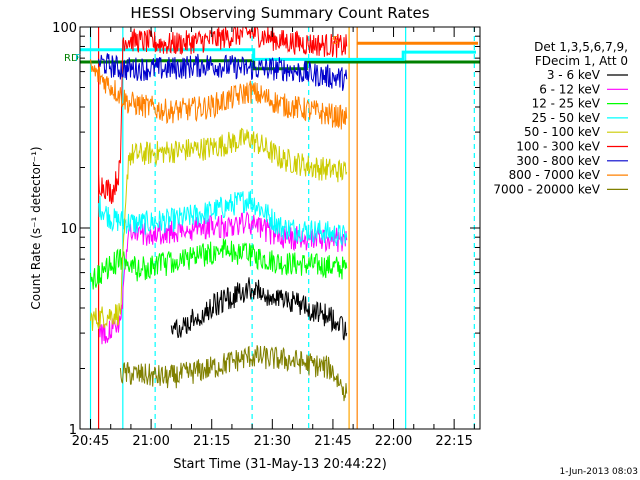 The width and height of the screenshot is (640, 480). I want to click on flag-f: F, so click(78, 58).